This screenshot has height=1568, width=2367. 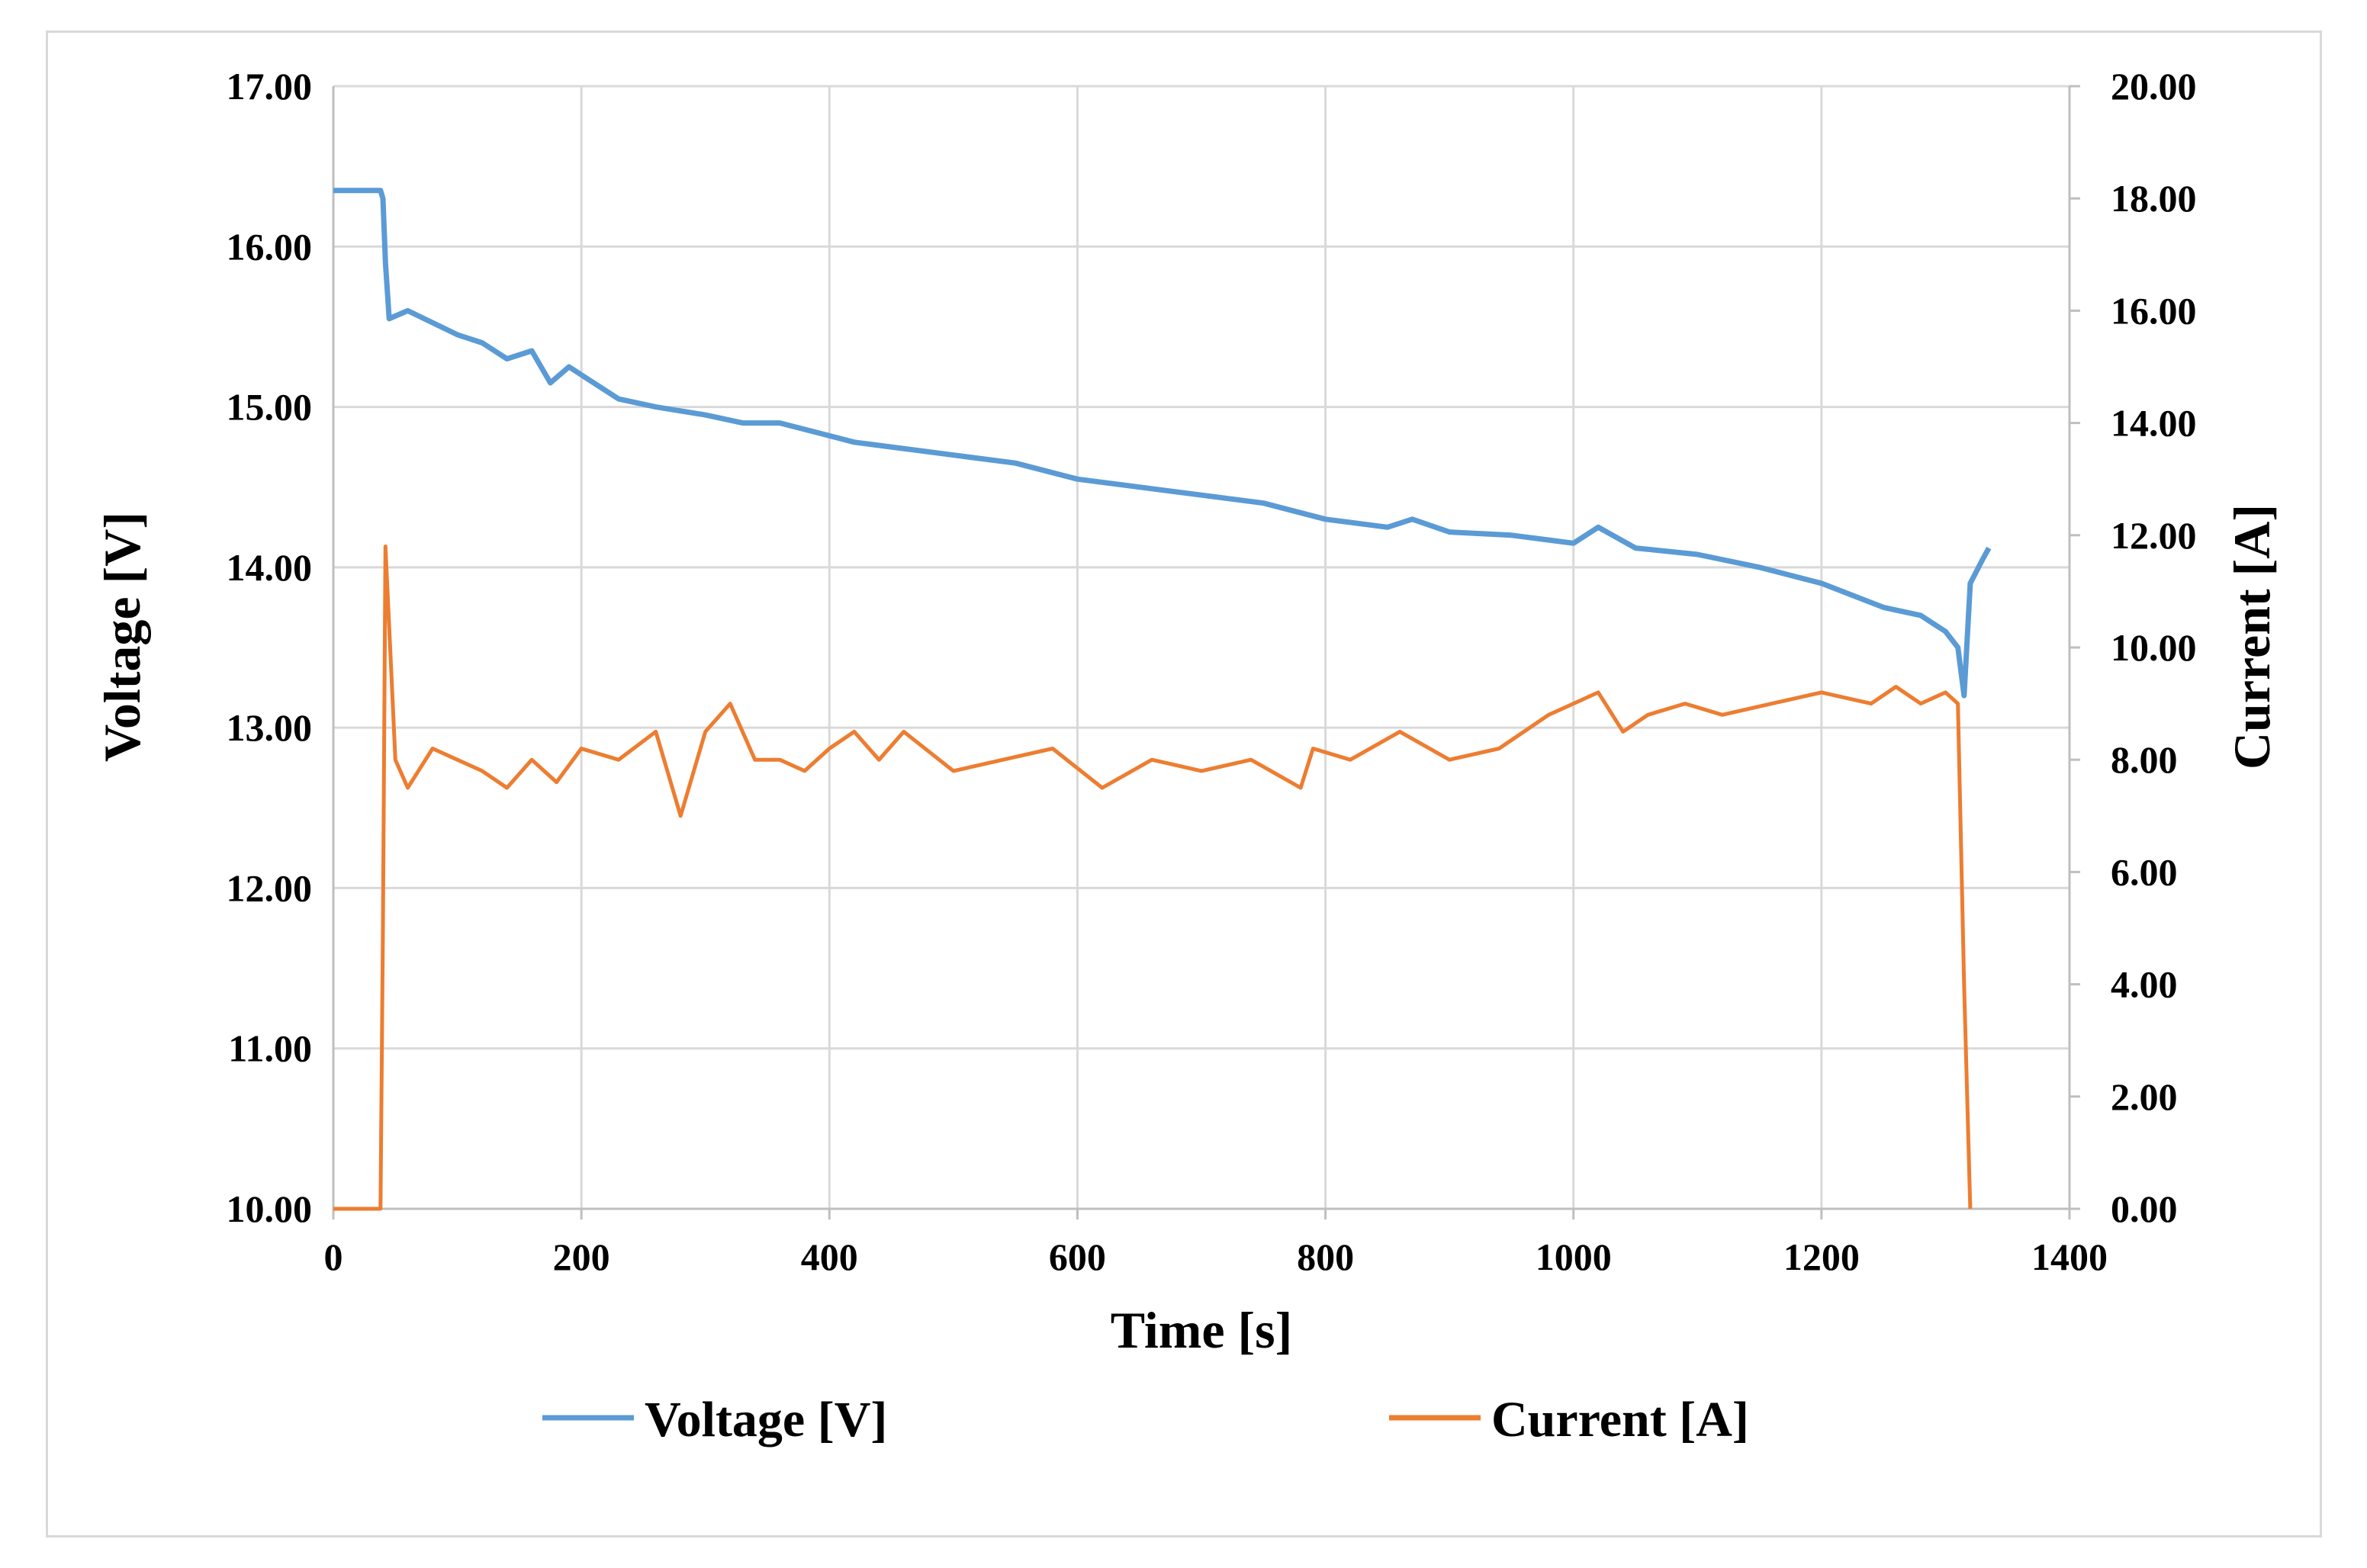 I want to click on y-right-tick-label: 10.00, so click(x=2154, y=647).